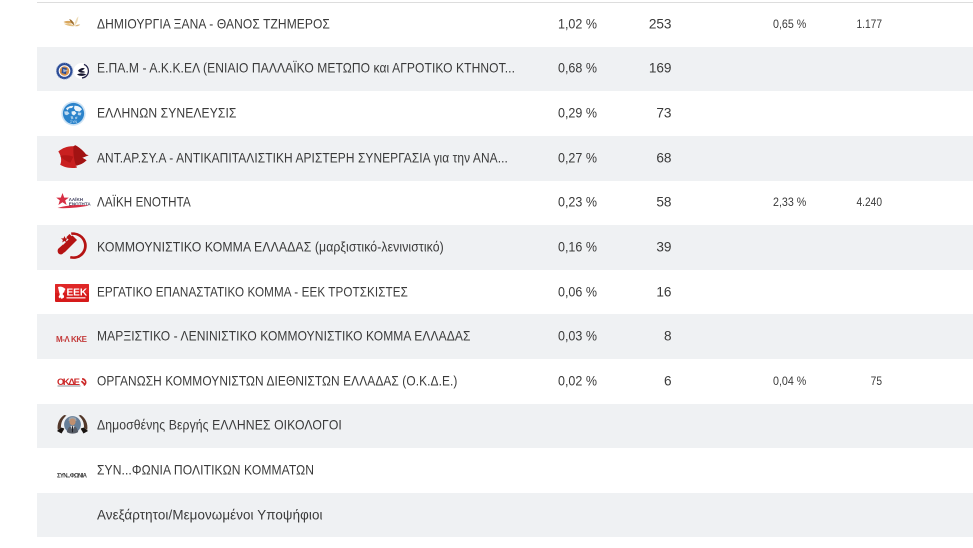 The image size is (973, 548). I want to click on svg-text: ΟΚΔΕ, so click(68, 382).